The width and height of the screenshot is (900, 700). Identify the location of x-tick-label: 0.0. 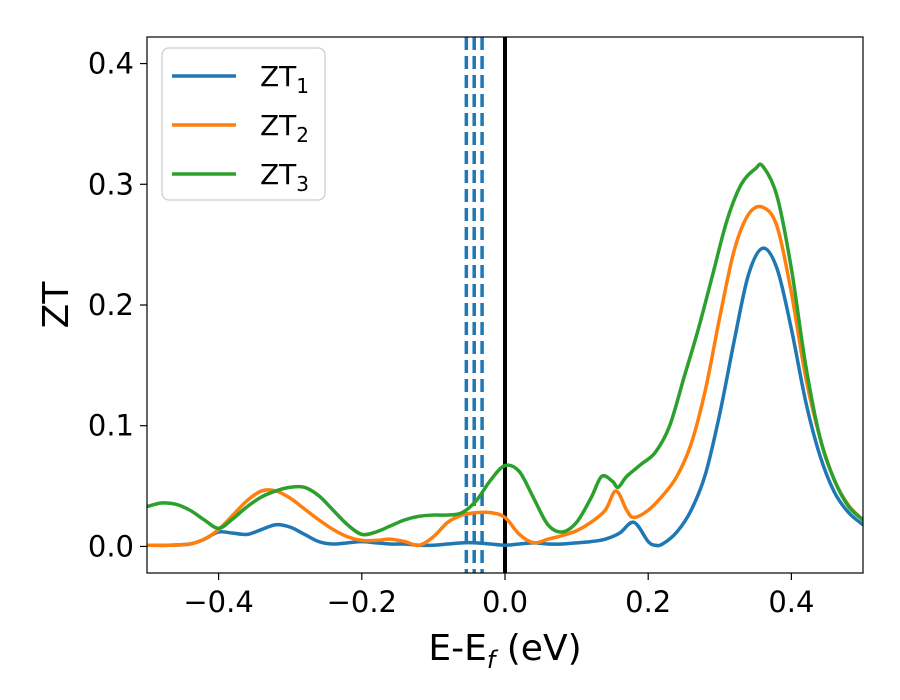
(505, 602).